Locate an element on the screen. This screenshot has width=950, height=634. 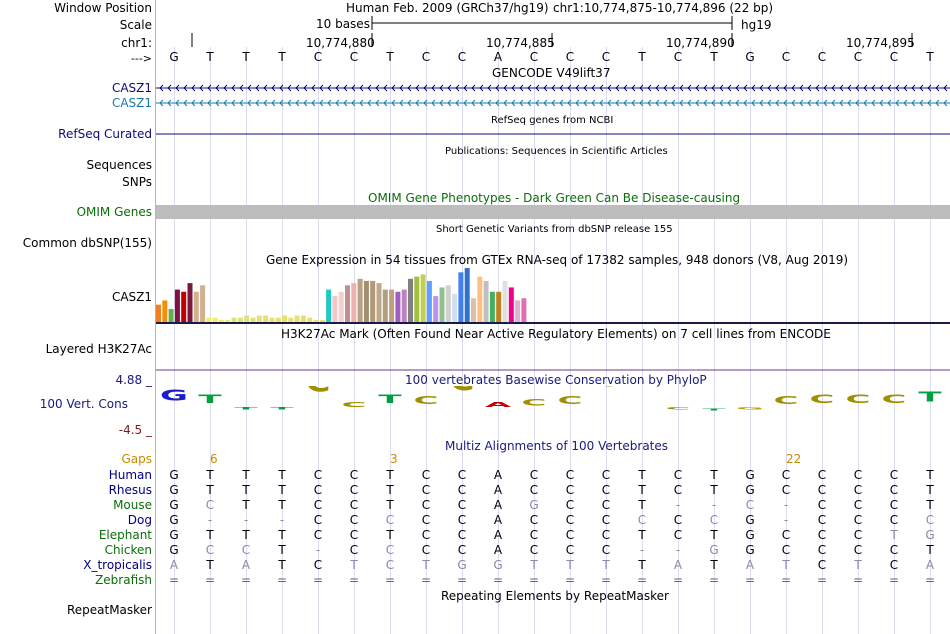
casz1-label-b: CASZ1 is located at coordinates (131, 103).